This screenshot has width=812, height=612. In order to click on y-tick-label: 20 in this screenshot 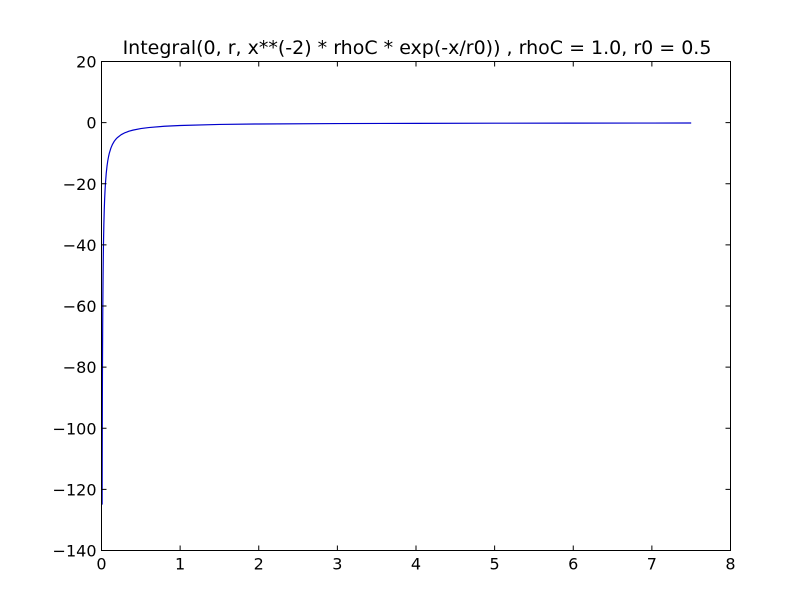, I will do `click(86, 62)`.